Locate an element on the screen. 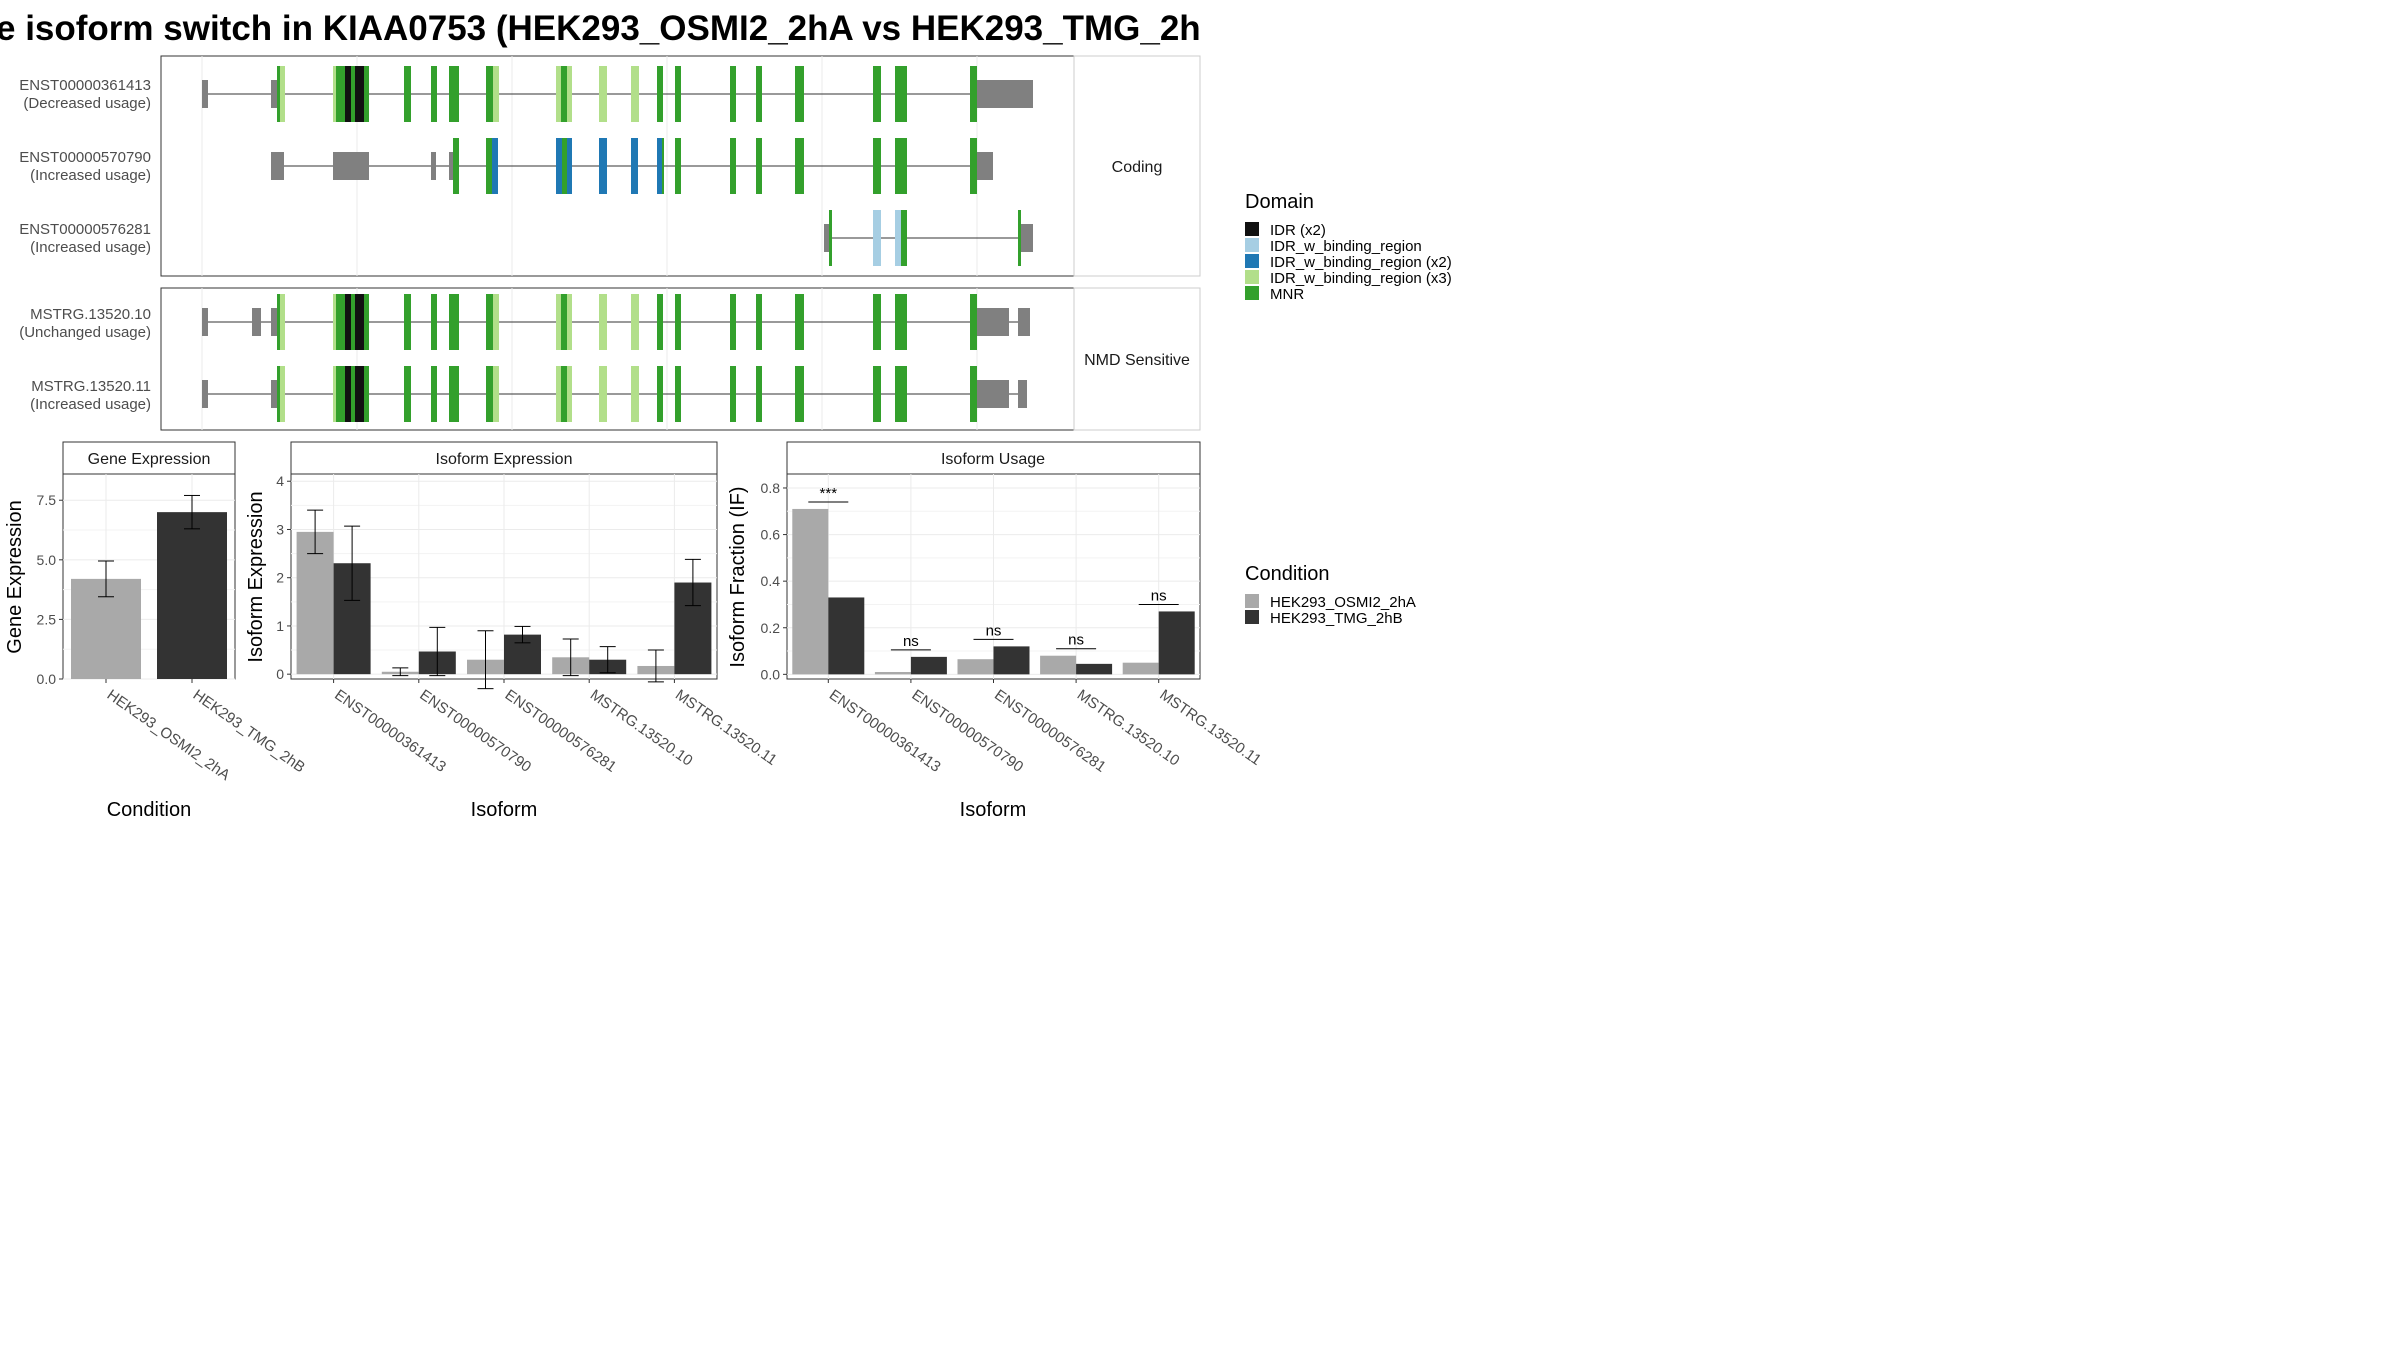 The image size is (2400, 1350). y-tick-label: 2 is located at coordinates (280, 578).